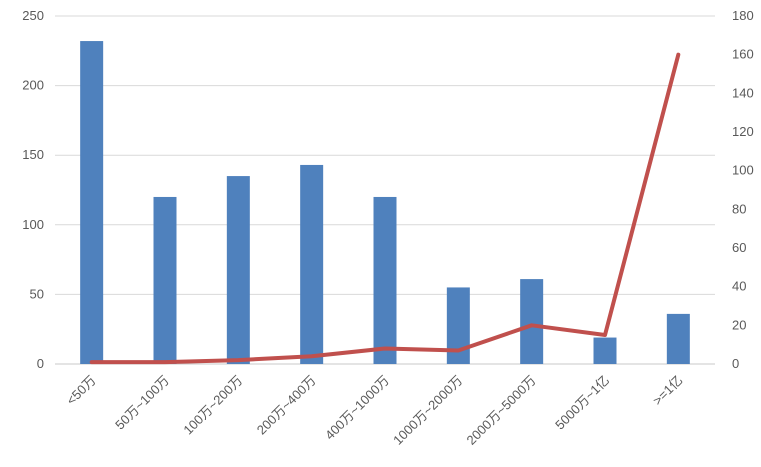  I want to click on x-axis-category-label: >=1亿, so click(668, 391).